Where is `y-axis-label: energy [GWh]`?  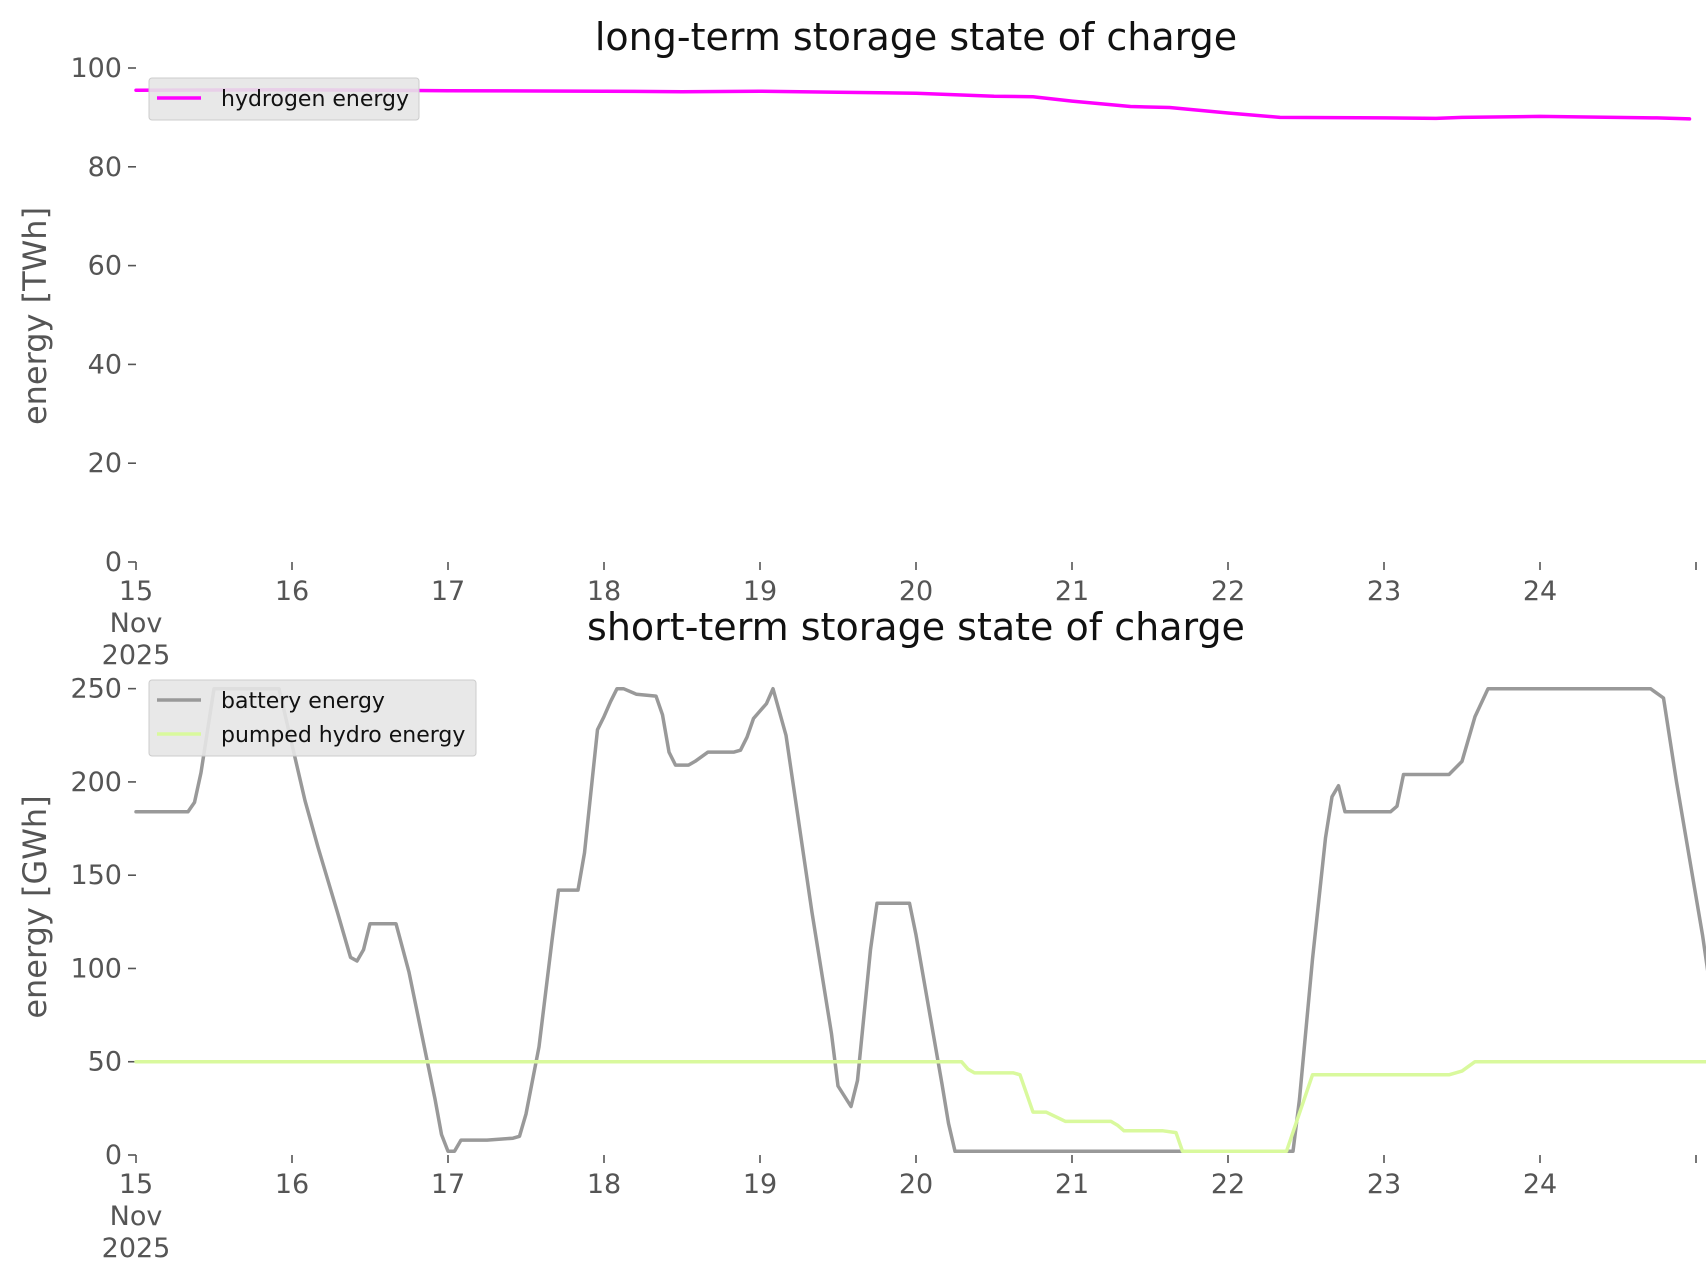
y-axis-label: energy [GWh] is located at coordinates (35, 906).